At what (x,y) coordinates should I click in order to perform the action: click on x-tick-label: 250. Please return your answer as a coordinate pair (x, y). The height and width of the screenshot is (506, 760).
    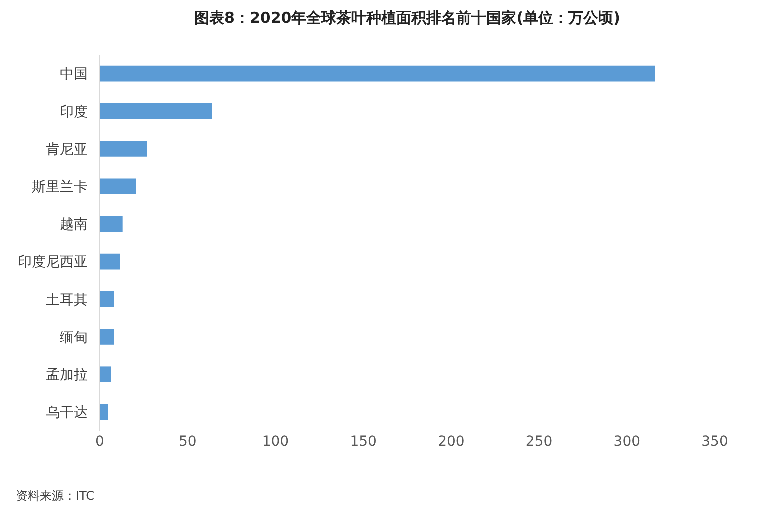
    Looking at the image, I should click on (539, 442).